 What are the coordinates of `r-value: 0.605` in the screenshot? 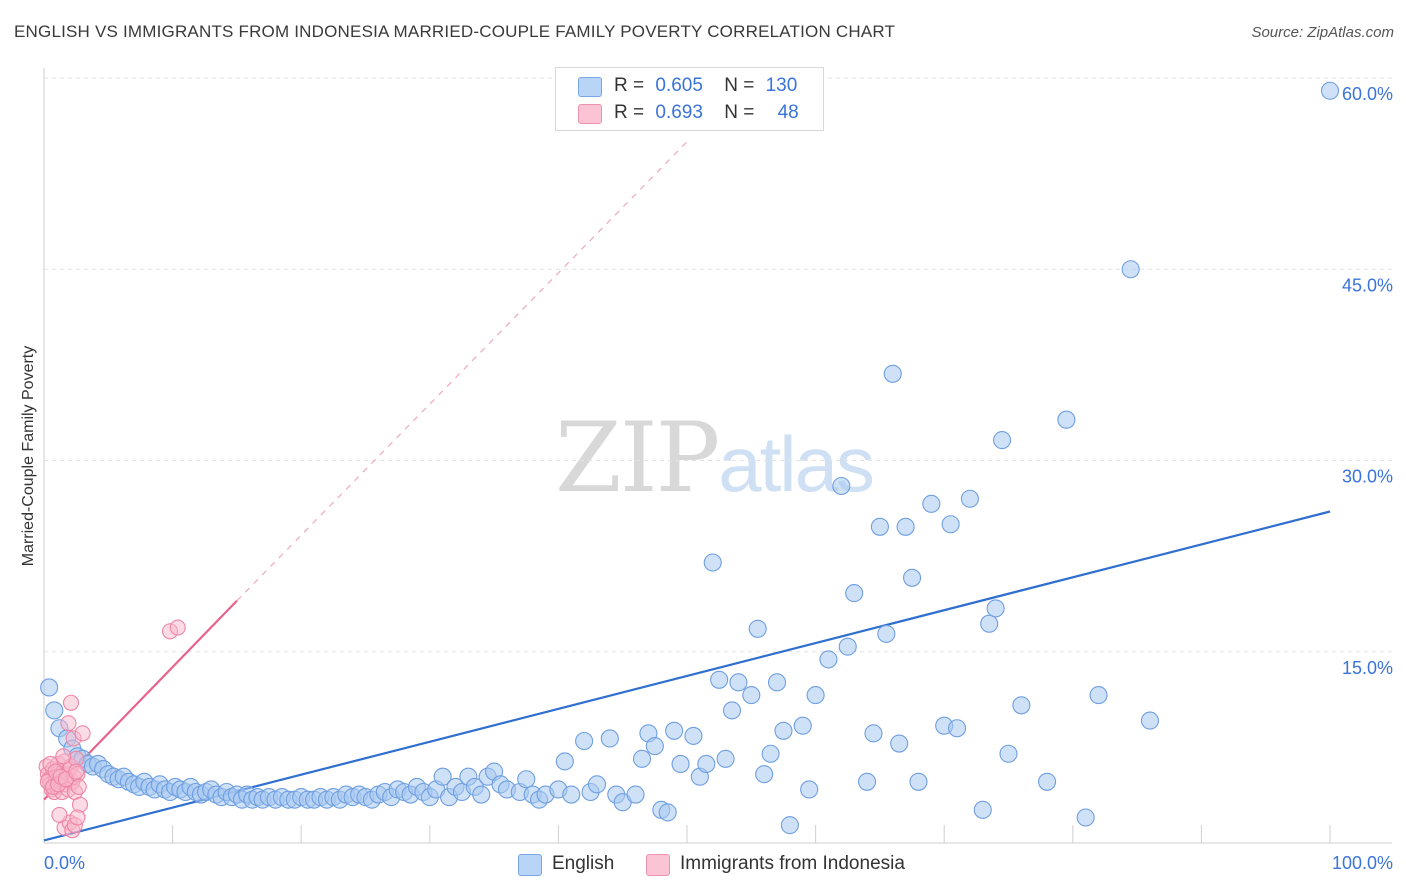 It's located at (679, 85).